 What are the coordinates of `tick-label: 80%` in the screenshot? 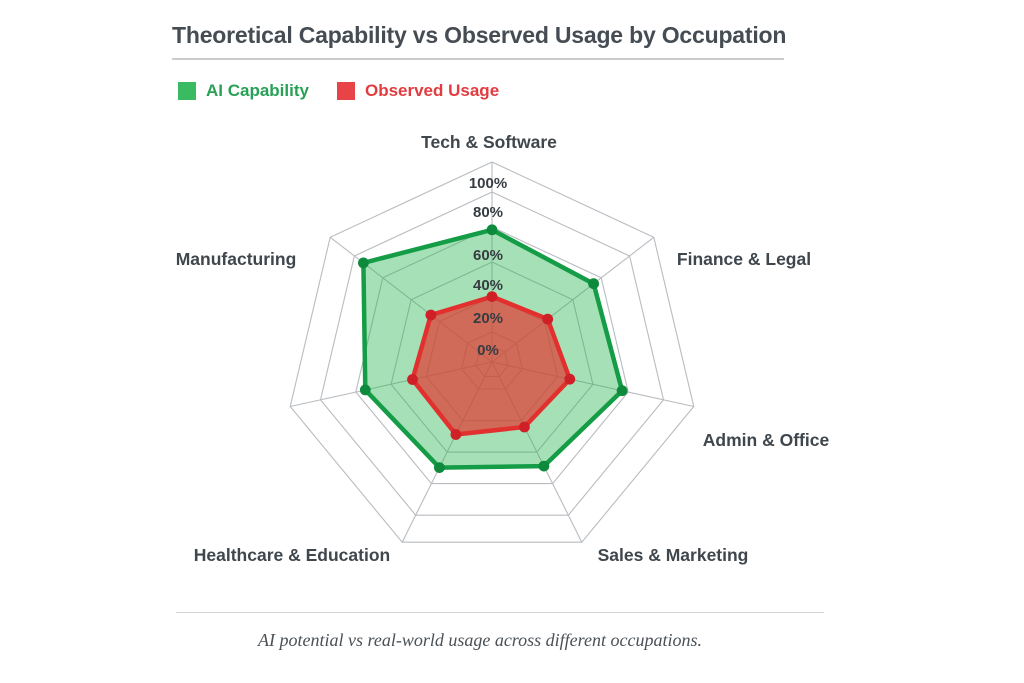 It's located at (488, 212).